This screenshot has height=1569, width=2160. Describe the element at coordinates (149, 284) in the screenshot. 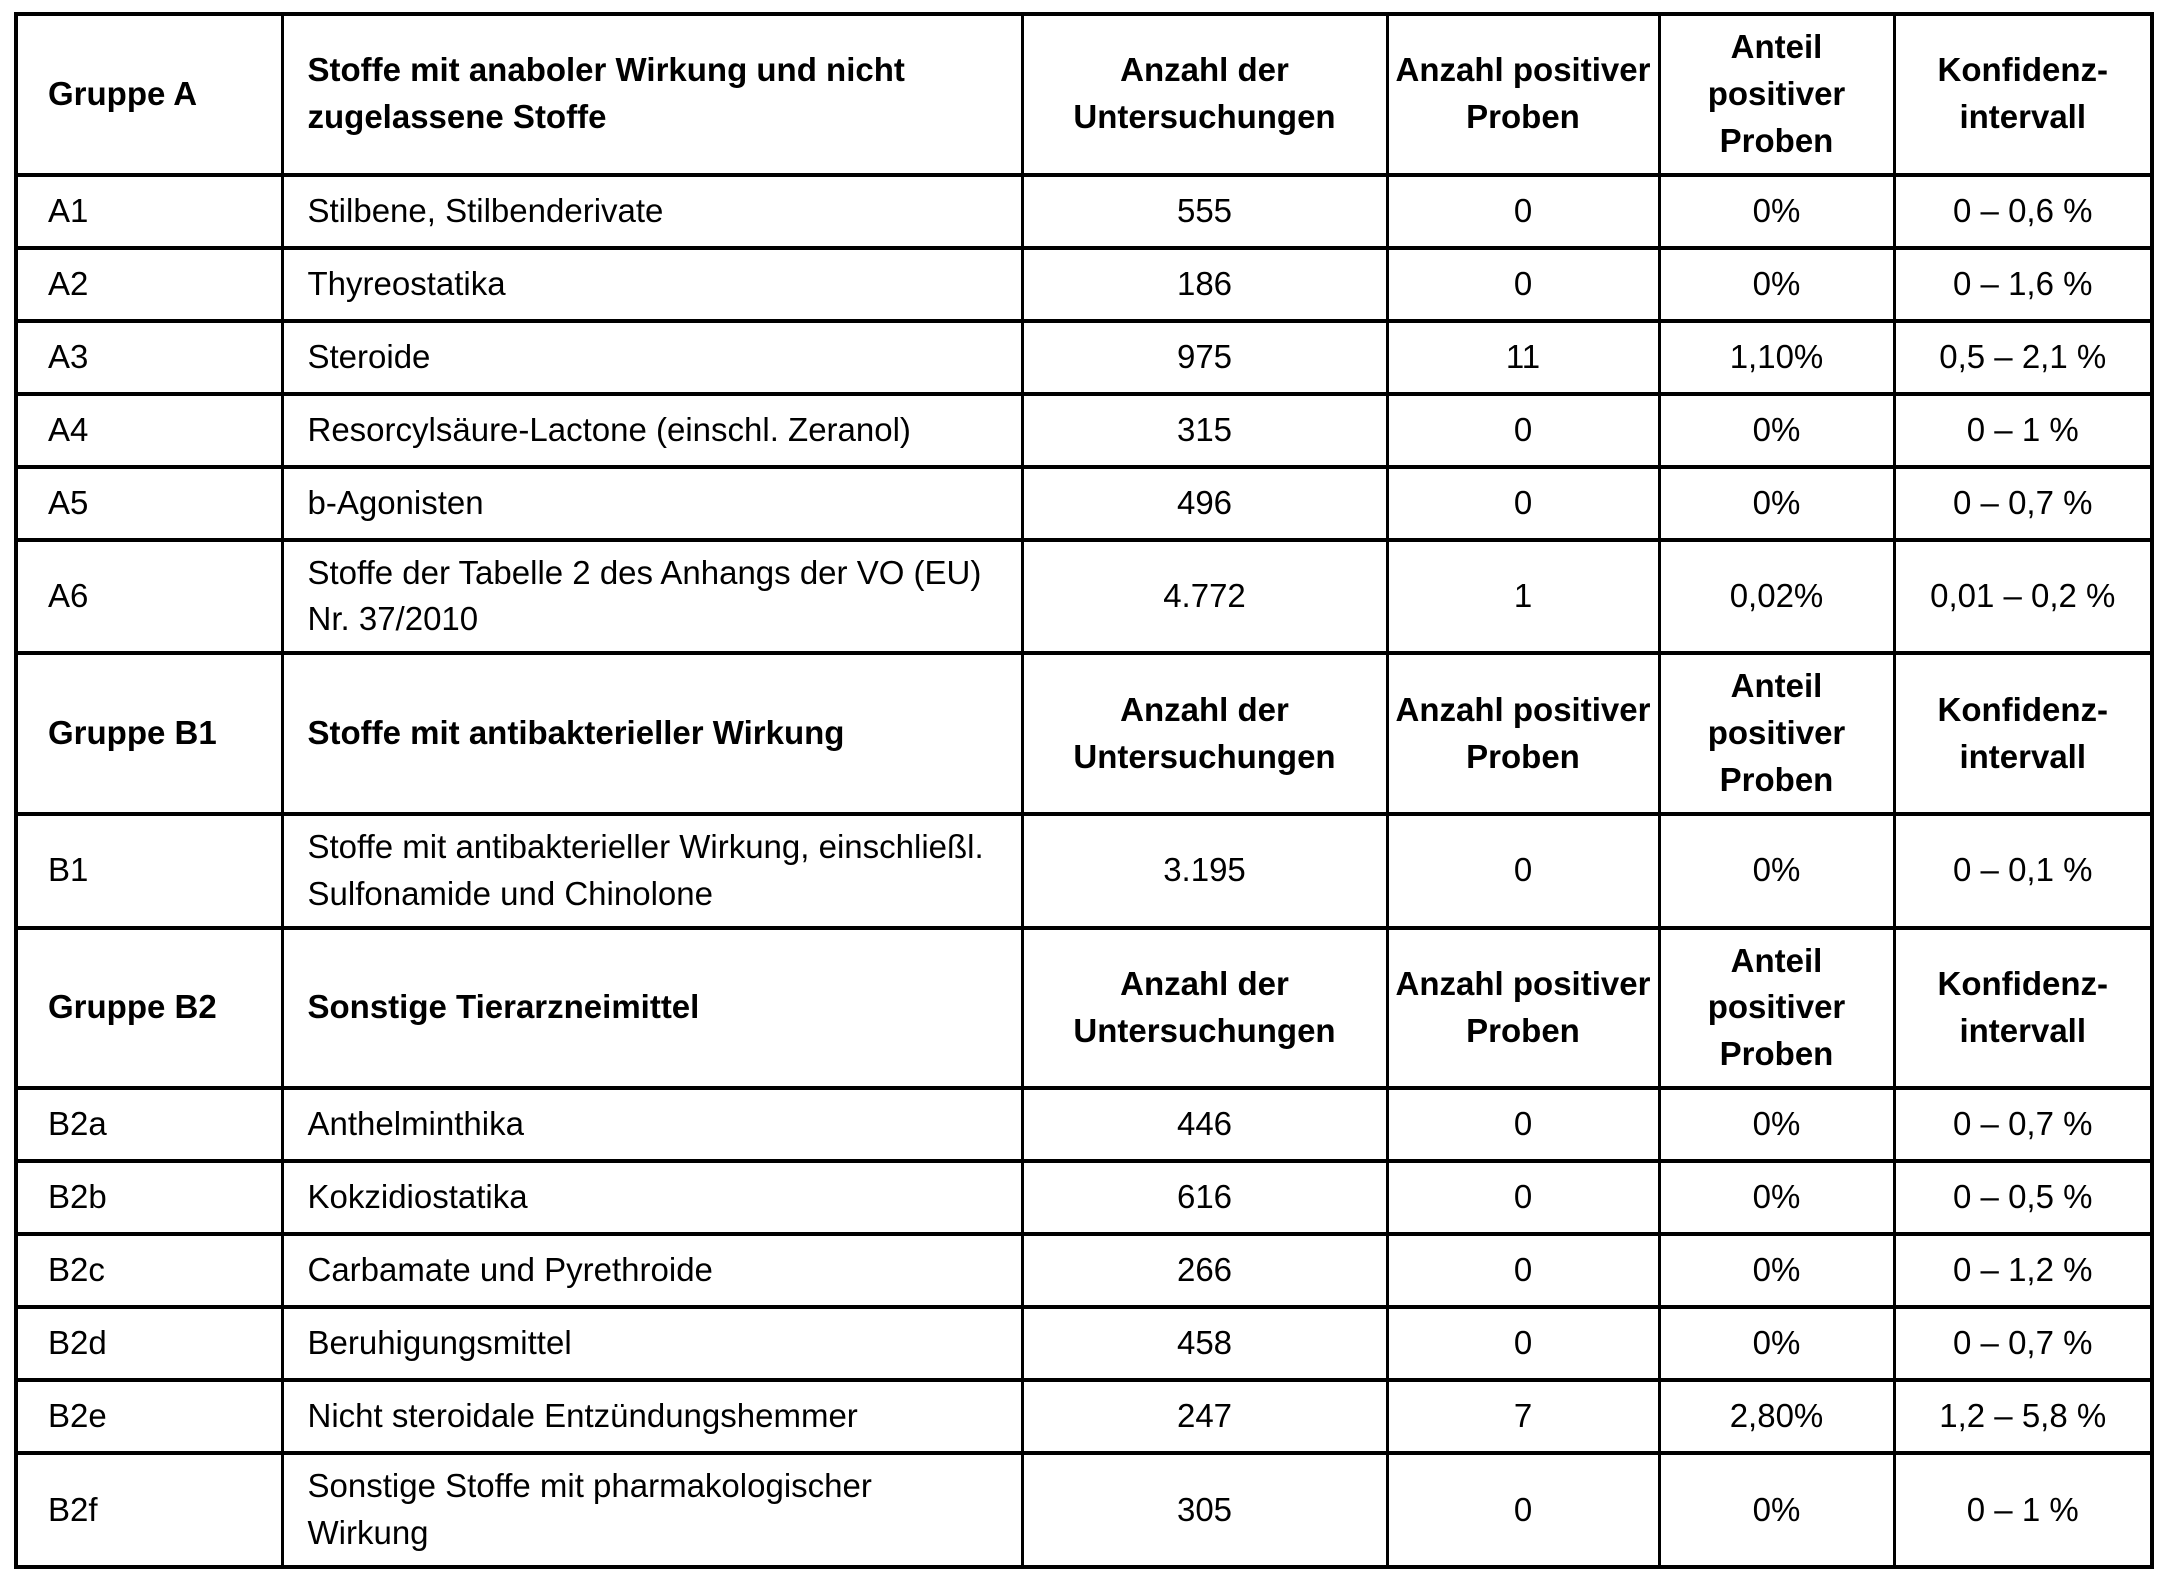

I see `row-code: A2` at that location.